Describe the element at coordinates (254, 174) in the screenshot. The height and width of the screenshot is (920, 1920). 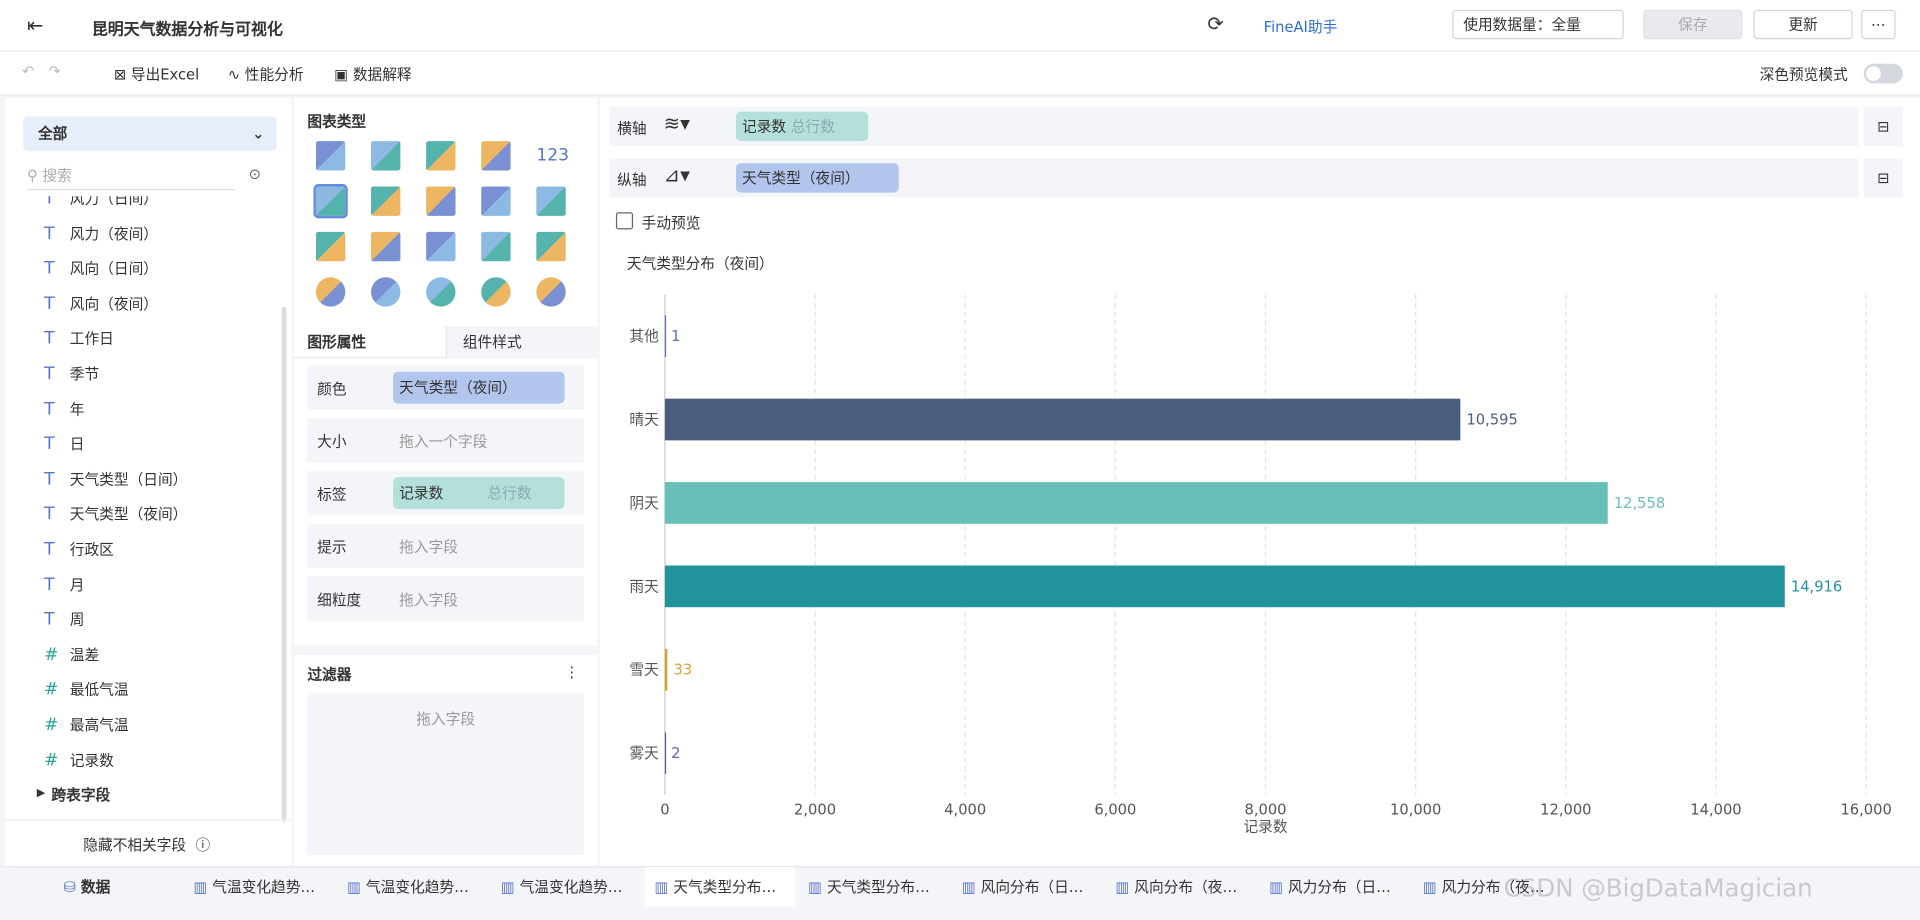
I see `search-more: ⊙` at that location.